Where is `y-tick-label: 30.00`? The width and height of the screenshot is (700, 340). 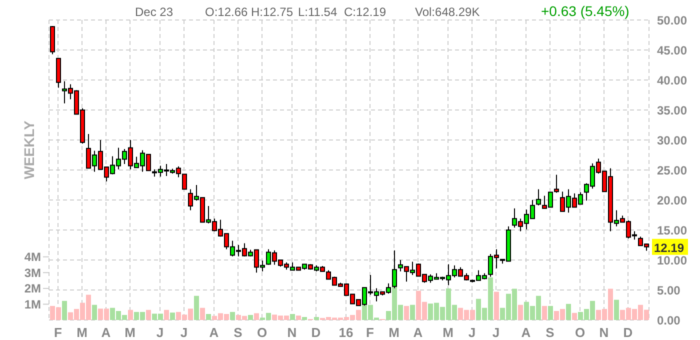
y-tick-label: 30.00 is located at coordinates (672, 140).